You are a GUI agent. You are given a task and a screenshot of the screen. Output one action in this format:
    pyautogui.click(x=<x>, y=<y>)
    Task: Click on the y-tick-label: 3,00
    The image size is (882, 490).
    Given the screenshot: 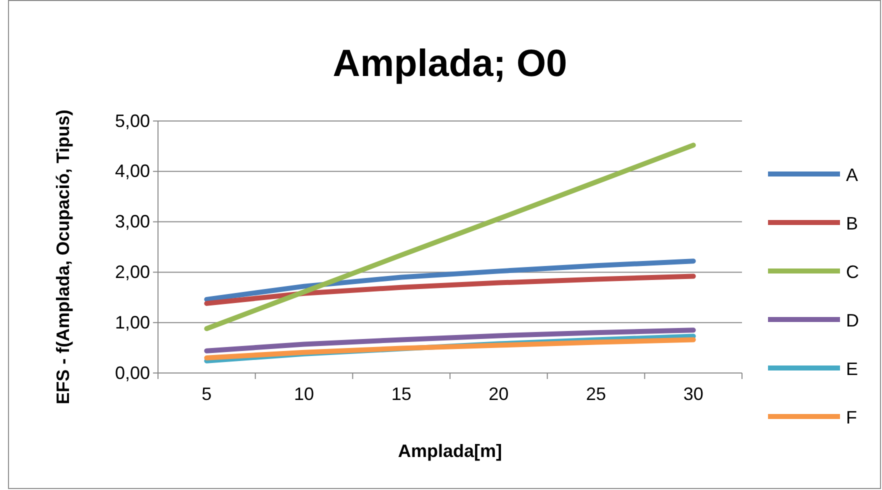 What is the action you would take?
    pyautogui.click(x=132, y=222)
    